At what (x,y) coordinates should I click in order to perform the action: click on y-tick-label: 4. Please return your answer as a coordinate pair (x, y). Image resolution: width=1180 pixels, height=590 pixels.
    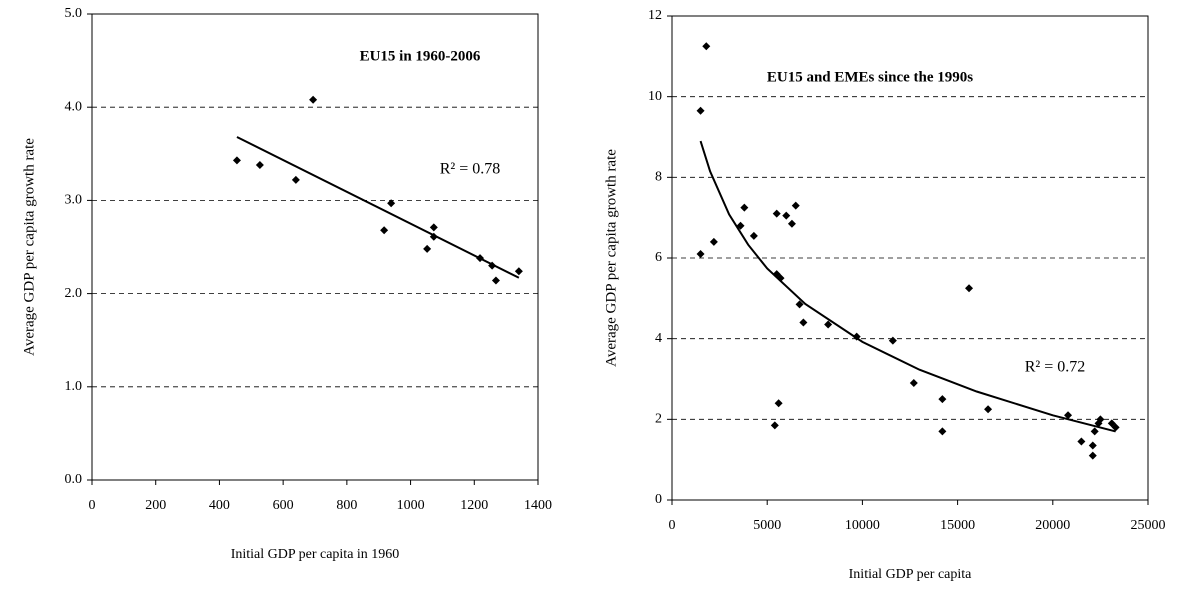
    Looking at the image, I should click on (658, 338).